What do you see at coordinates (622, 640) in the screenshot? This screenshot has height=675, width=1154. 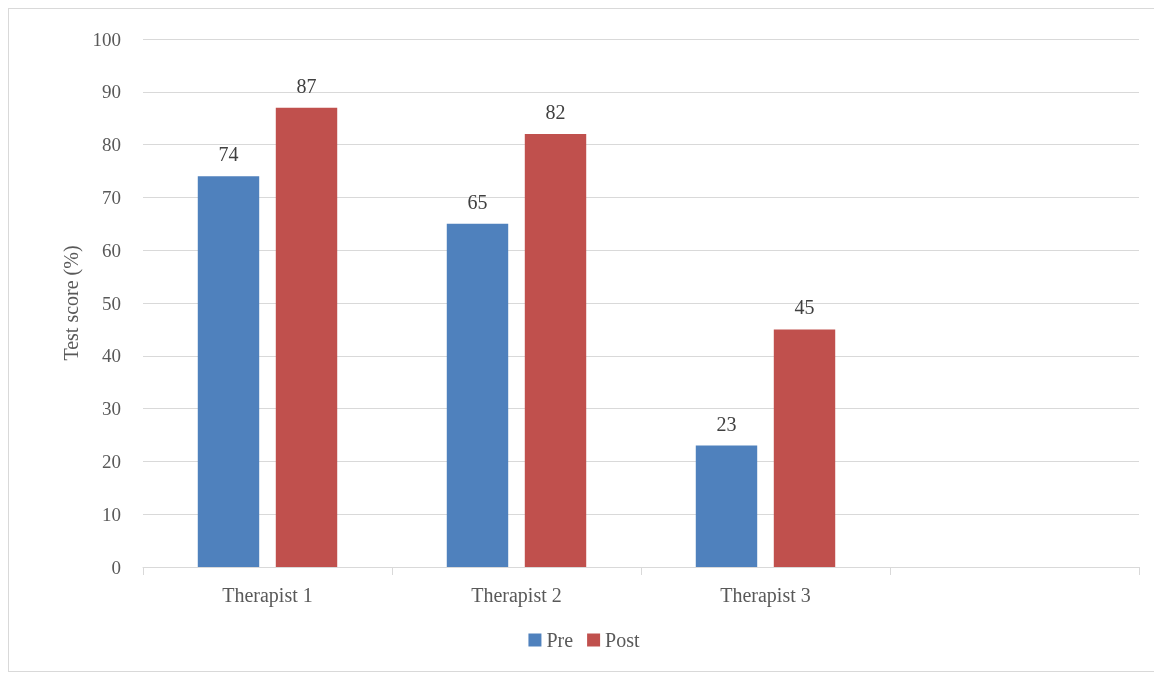 I see `legend-label: Post` at bounding box center [622, 640].